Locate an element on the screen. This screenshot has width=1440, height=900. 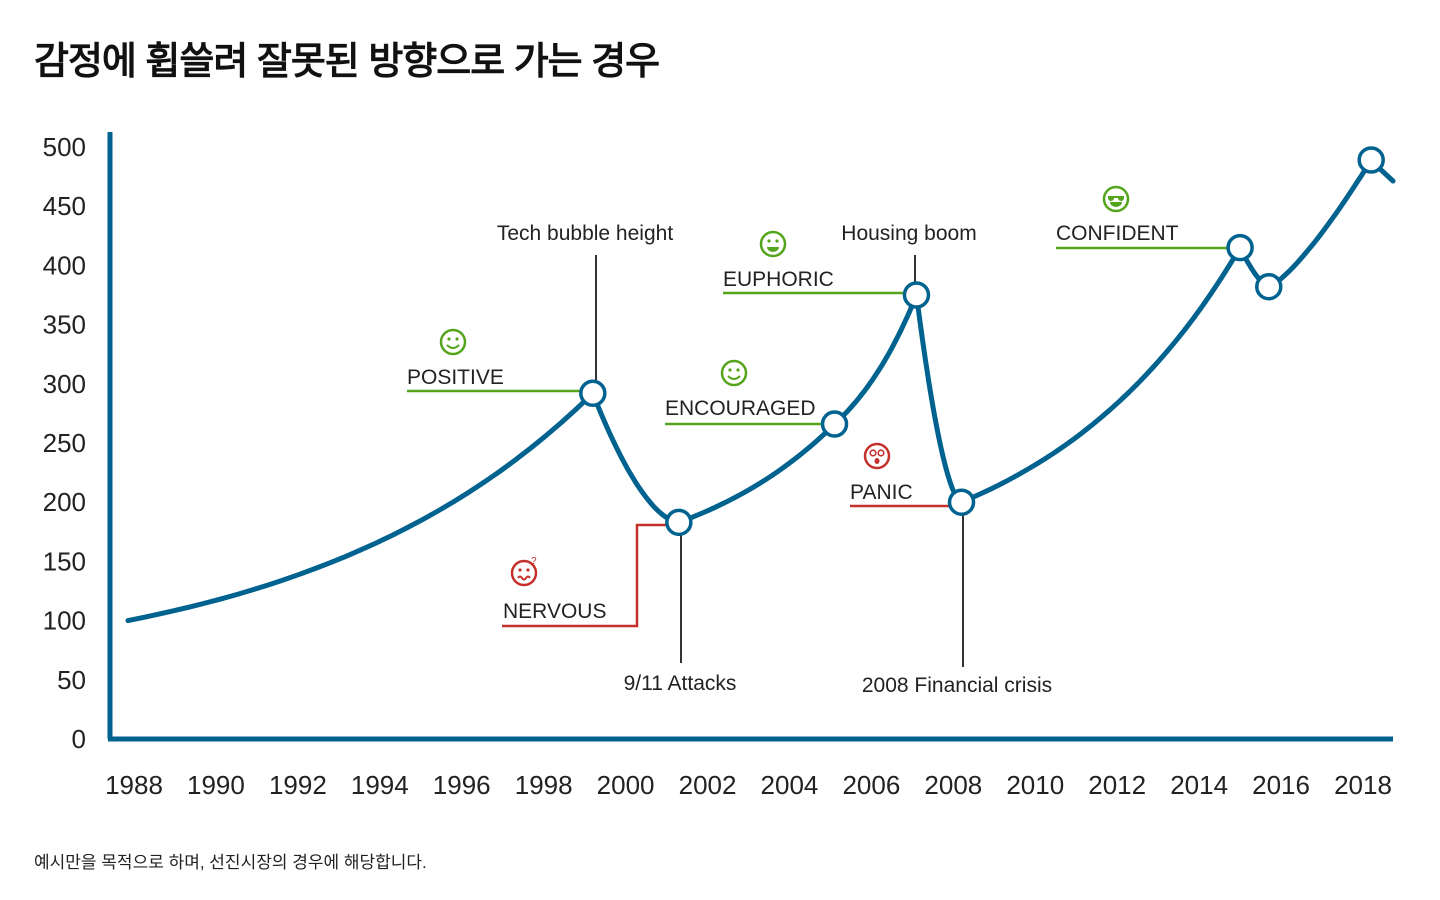
y-tick-label: 100 is located at coordinates (64, 621).